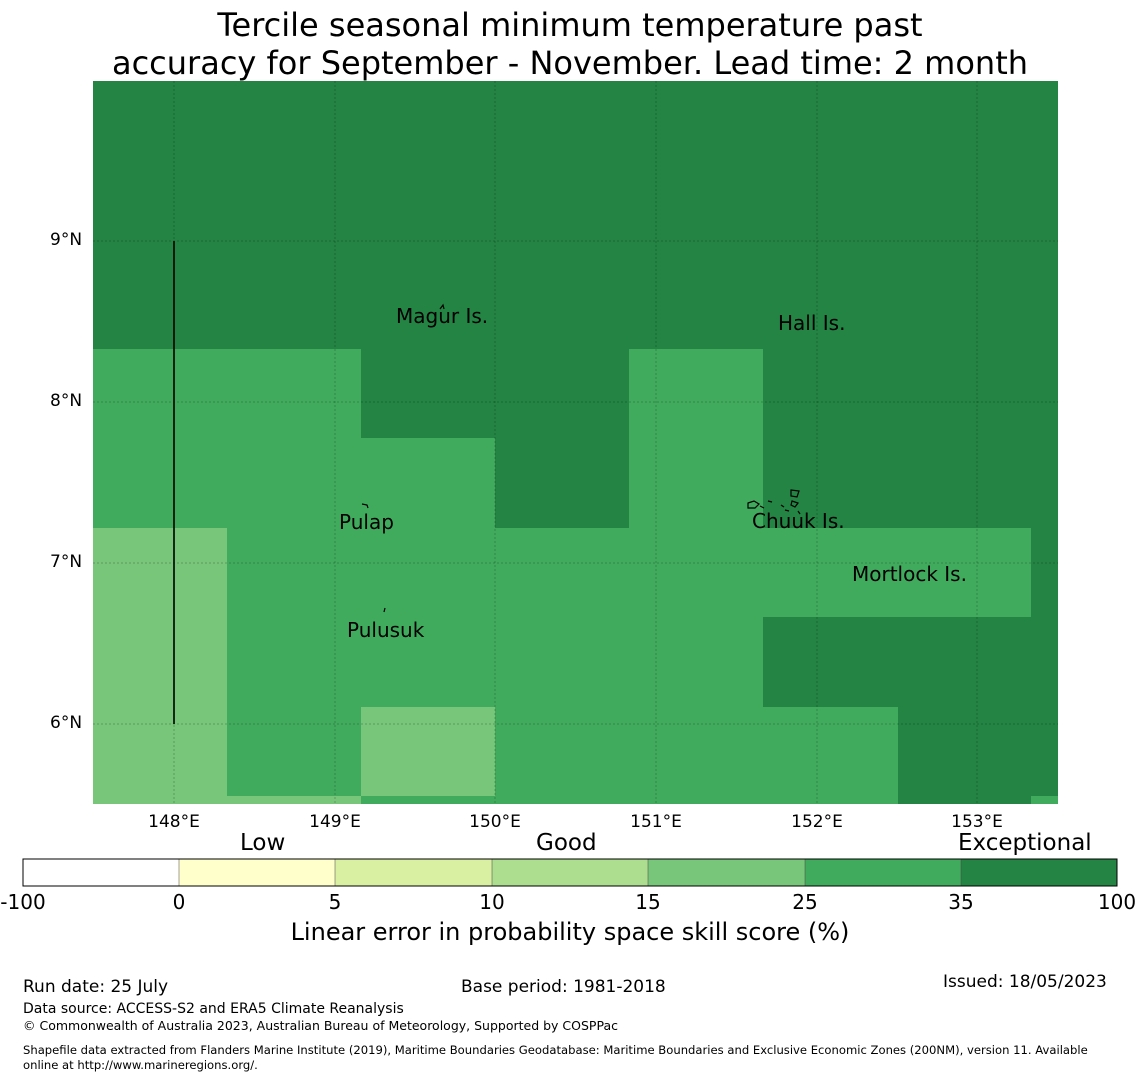  I want to click on place-label-pulap: Pulap, so click(366, 522).